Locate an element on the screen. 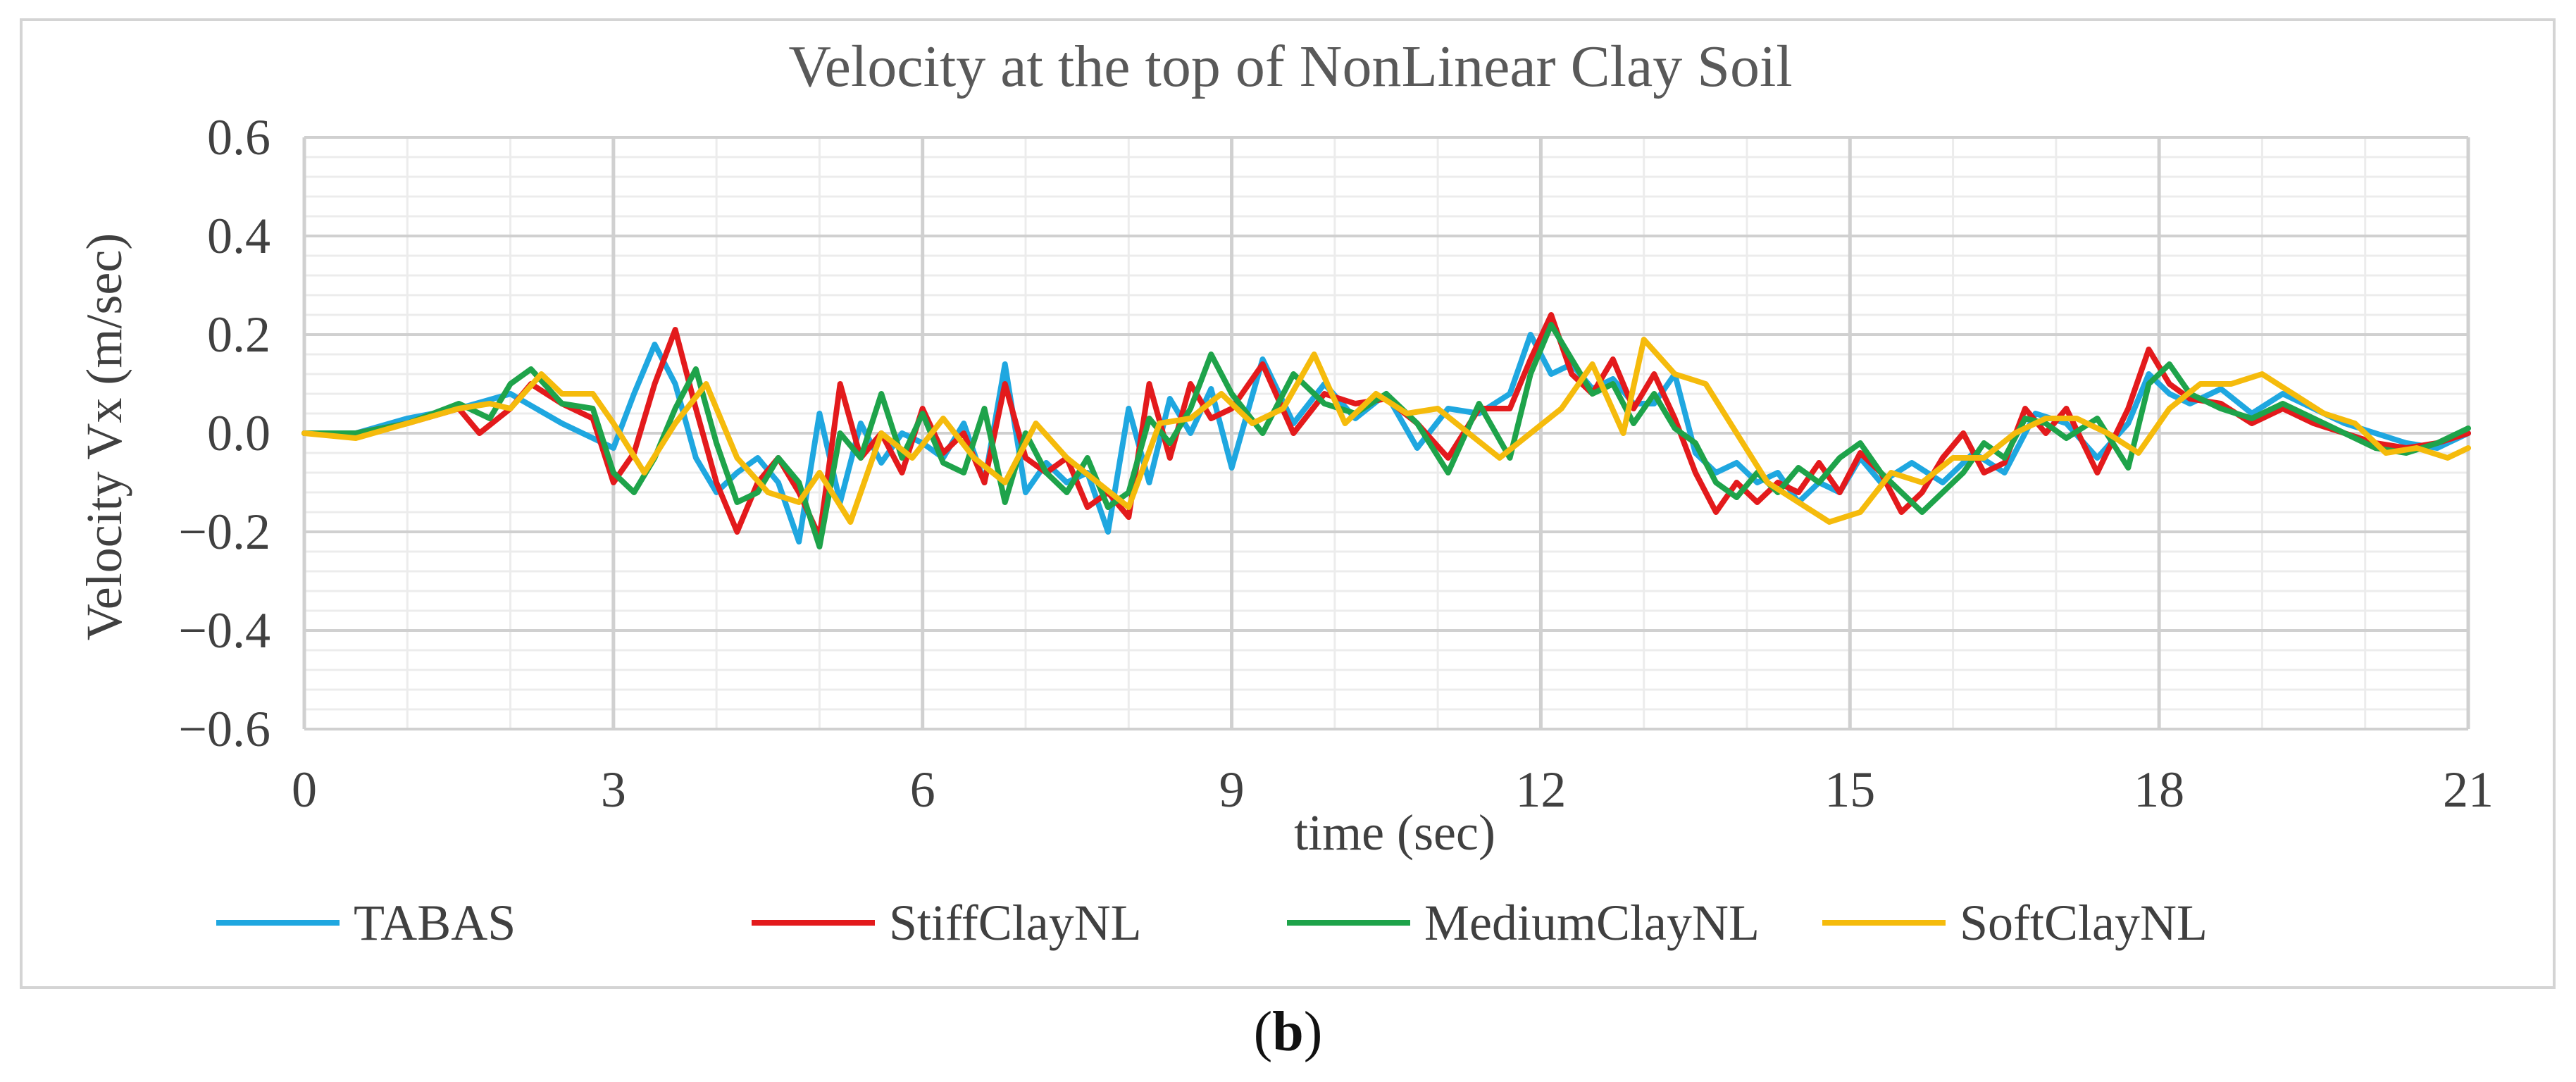 This screenshot has height=1082, width=2576. y-tick-label: 0.2 is located at coordinates (238, 334).